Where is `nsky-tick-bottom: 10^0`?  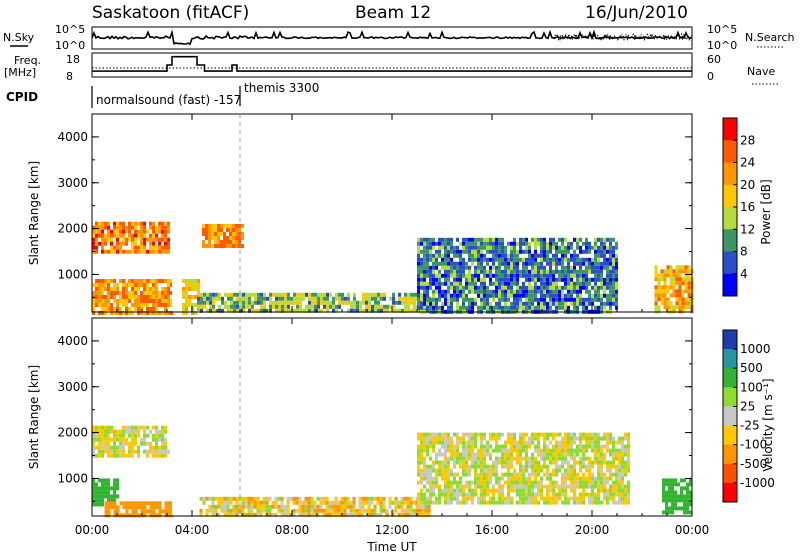
nsky-tick-bottom: 10^0 is located at coordinates (70, 45).